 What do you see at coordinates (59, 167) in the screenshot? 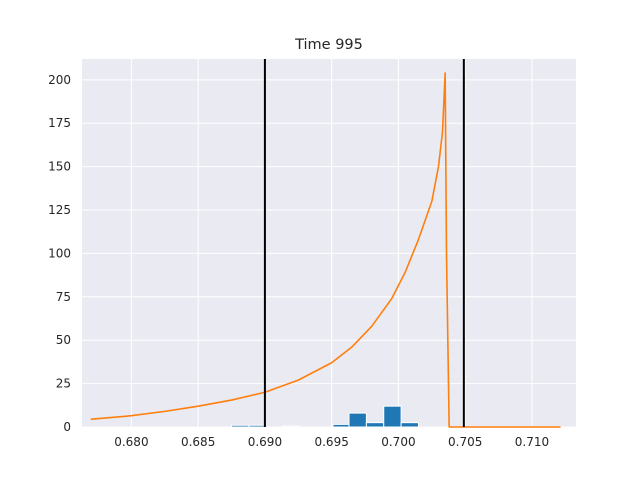
I see `y-tick-label: 150` at bounding box center [59, 167].